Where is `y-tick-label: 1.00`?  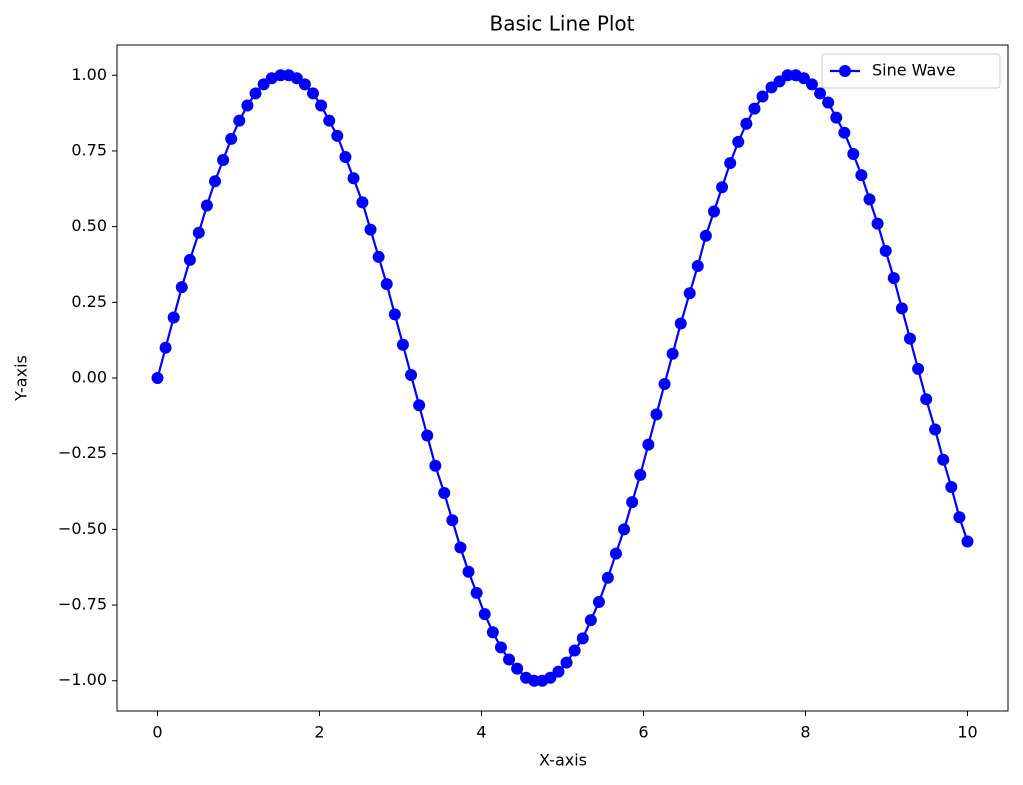 y-tick-label: 1.00 is located at coordinates (89, 74).